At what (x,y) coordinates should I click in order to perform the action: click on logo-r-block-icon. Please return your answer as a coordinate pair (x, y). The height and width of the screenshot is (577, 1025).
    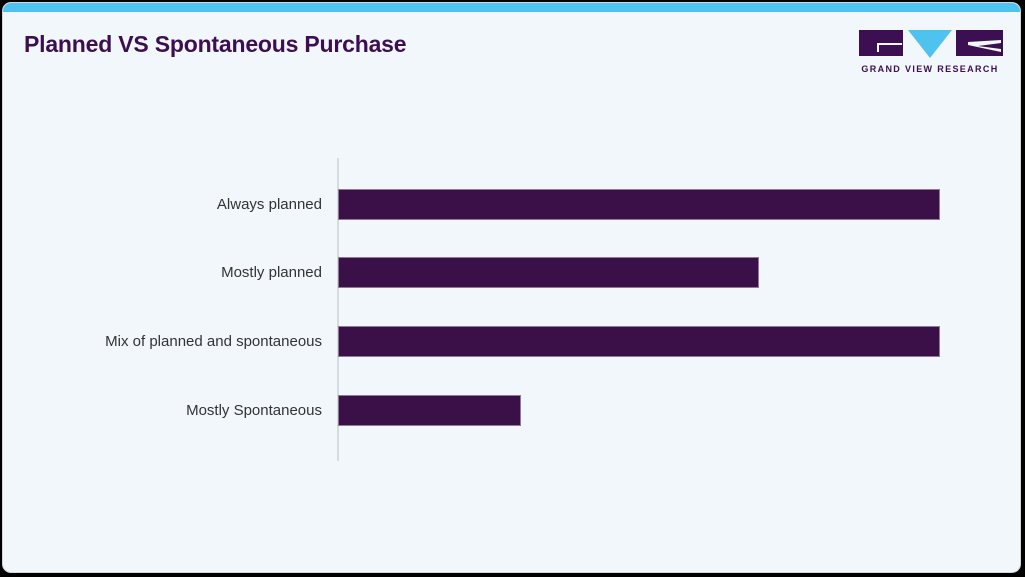
    Looking at the image, I should click on (979, 43).